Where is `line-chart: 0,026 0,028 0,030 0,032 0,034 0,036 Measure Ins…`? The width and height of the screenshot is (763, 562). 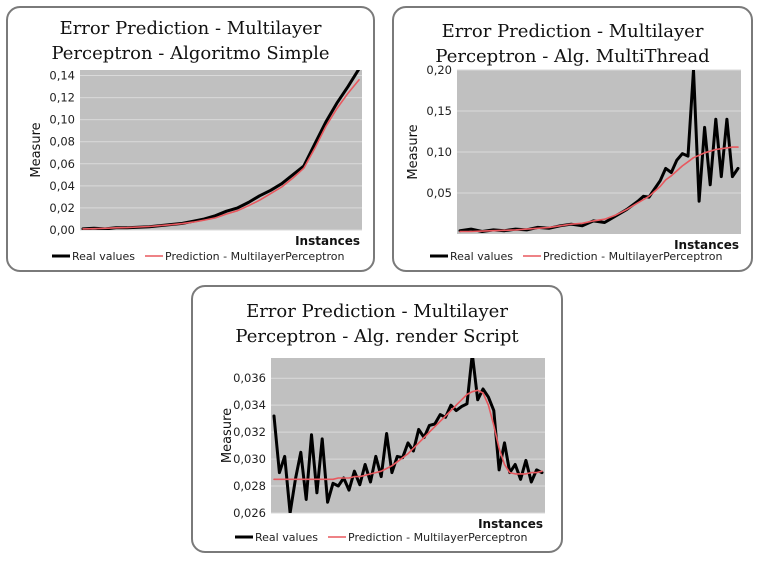
line-chart: 0,026 0,028 0,030 0,032 0,034 0,036 Measure Ins… is located at coordinates (382, 451).